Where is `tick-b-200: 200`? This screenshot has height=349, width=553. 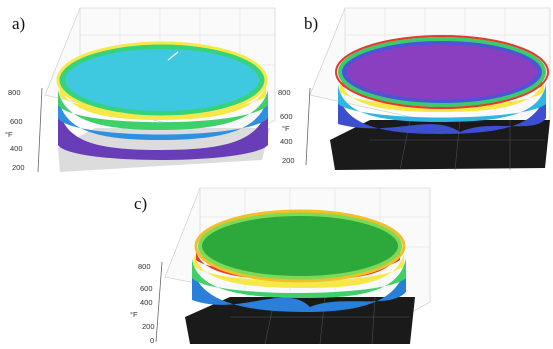
tick-b-200: 200 is located at coordinates (288, 160).